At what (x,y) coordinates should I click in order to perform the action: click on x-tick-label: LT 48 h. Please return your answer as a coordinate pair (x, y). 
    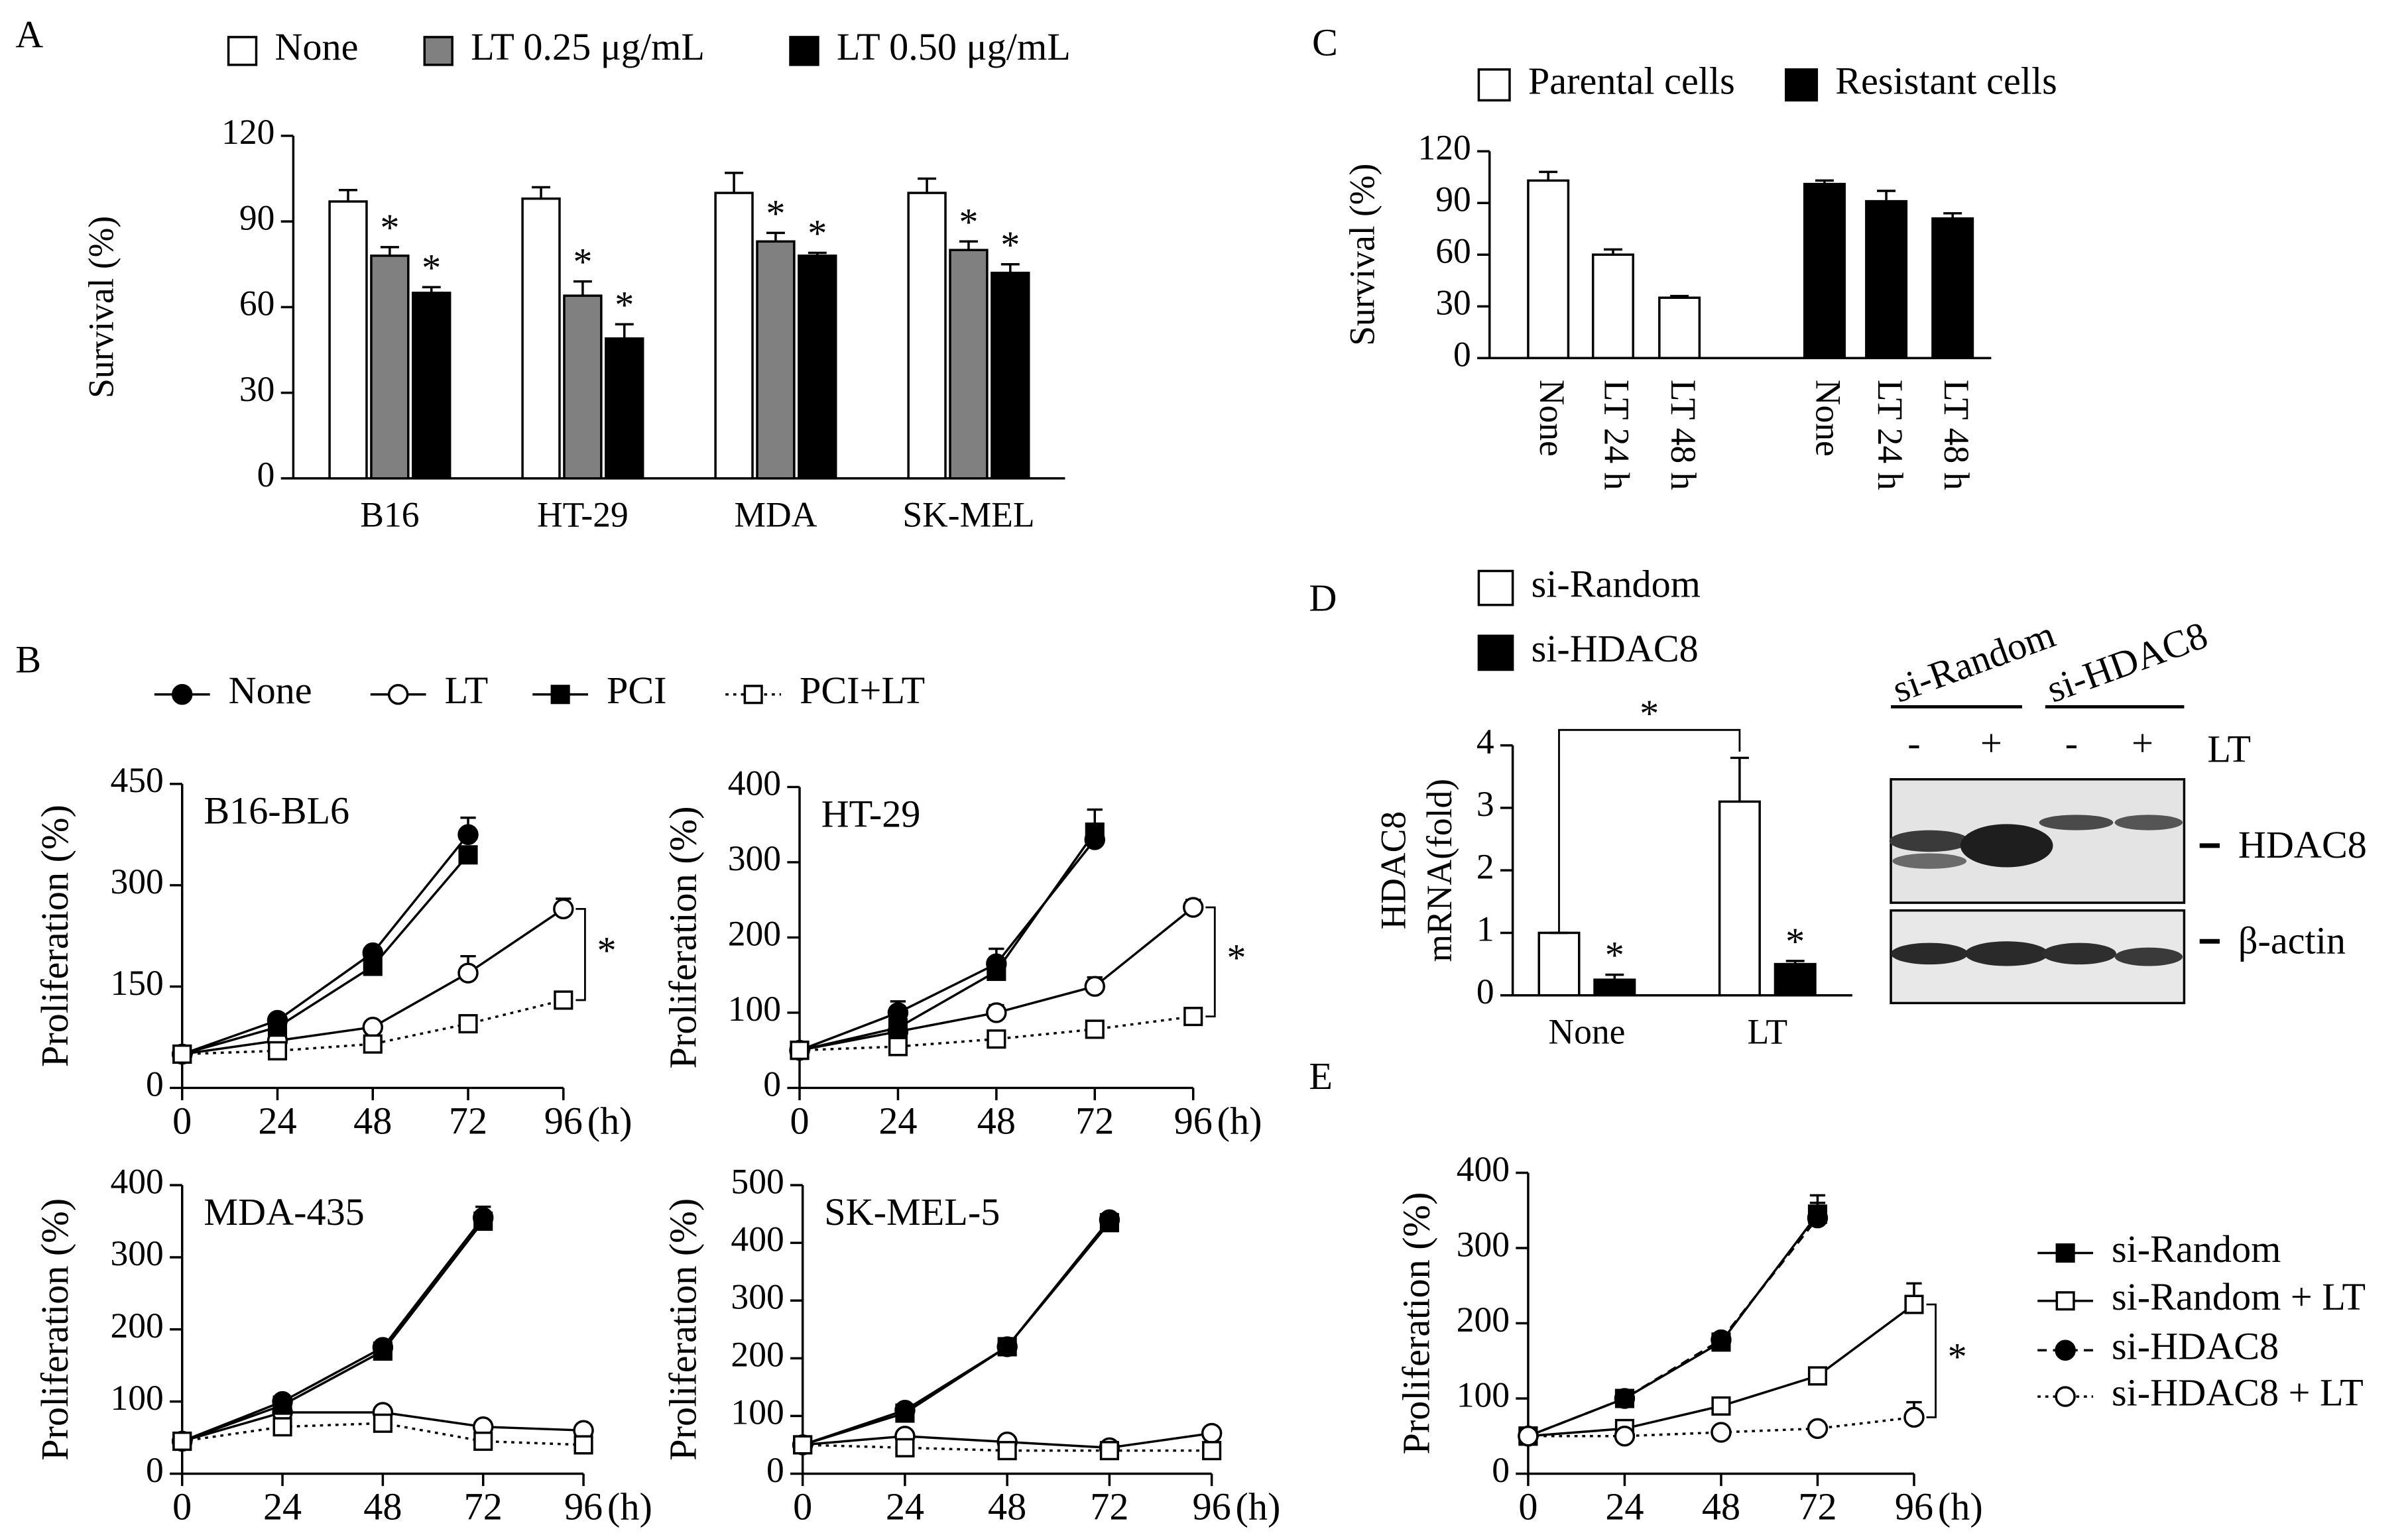
    Looking at the image, I should click on (1683, 435).